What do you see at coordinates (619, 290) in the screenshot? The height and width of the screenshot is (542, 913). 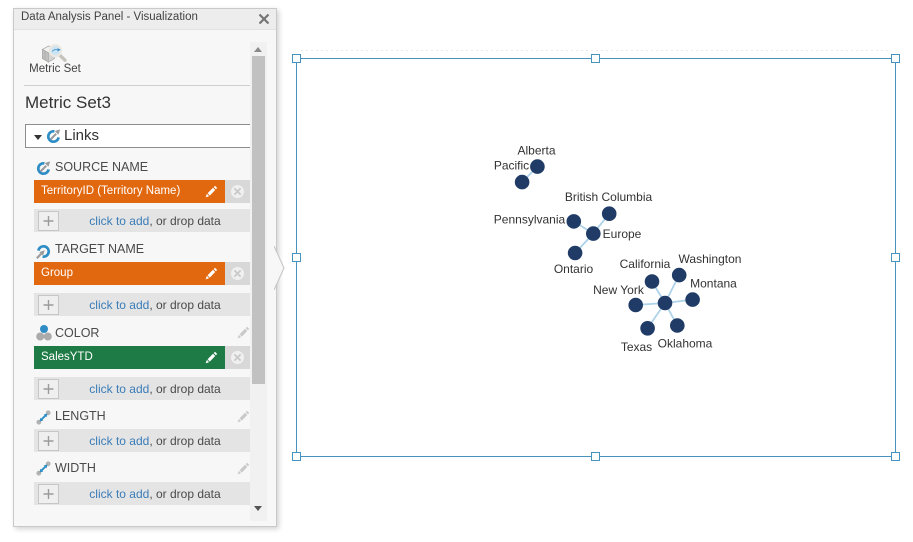 I see `svg-text: New York` at bounding box center [619, 290].